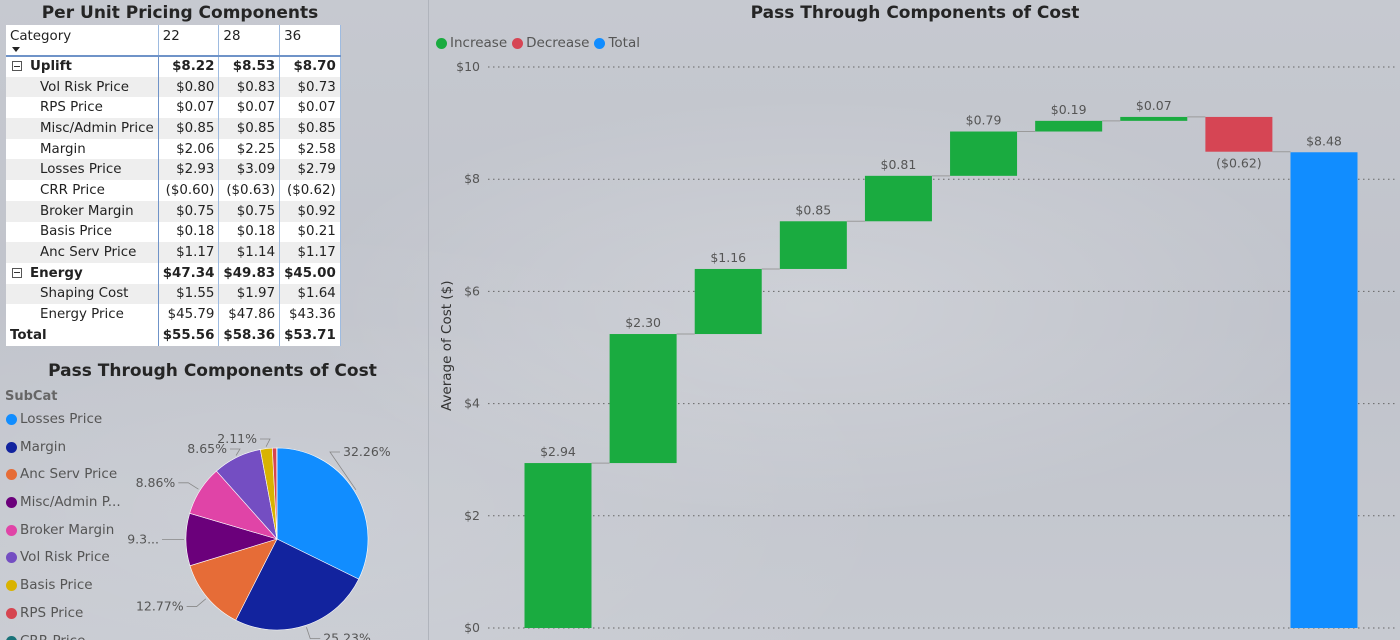  Describe the element at coordinates (1239, 134) in the screenshot. I see `waterfall-bar-decrease` at that location.